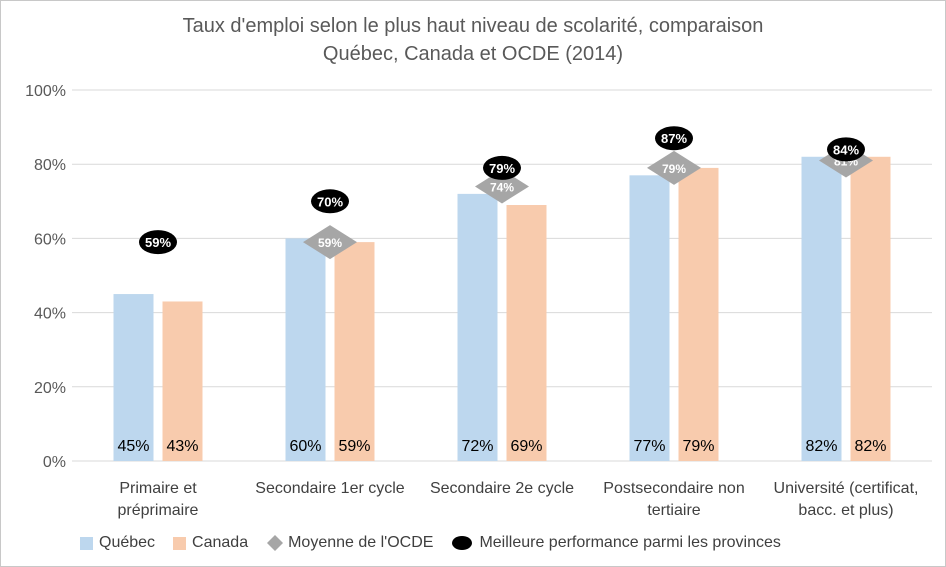 This screenshot has height=567, width=946. I want to click on data-label-ocde: 79%, so click(674, 169).